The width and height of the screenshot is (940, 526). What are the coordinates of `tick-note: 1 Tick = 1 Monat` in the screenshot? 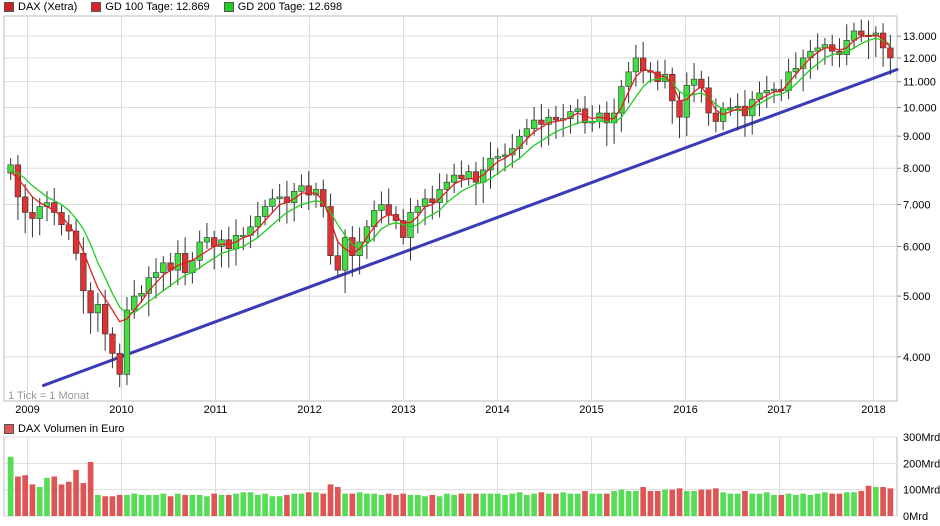 It's located at (48, 396).